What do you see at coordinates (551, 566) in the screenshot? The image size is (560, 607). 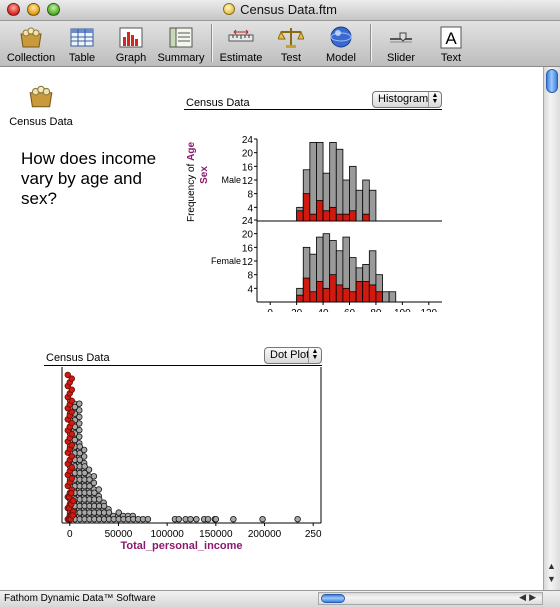 I see `scroll-up-arrow-icon: ▲` at bounding box center [551, 566].